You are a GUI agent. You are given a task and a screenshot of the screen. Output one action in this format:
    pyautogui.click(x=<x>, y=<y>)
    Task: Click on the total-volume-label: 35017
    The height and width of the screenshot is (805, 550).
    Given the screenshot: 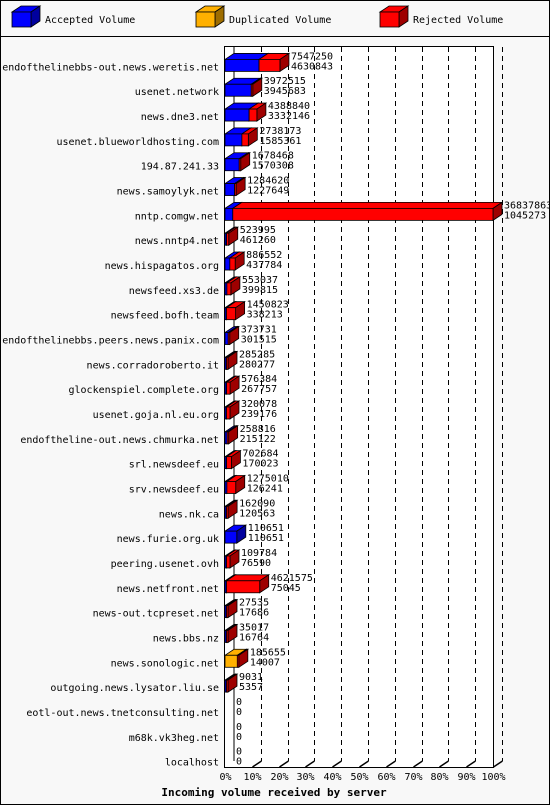 What is the action you would take?
    pyautogui.click(x=254, y=627)
    